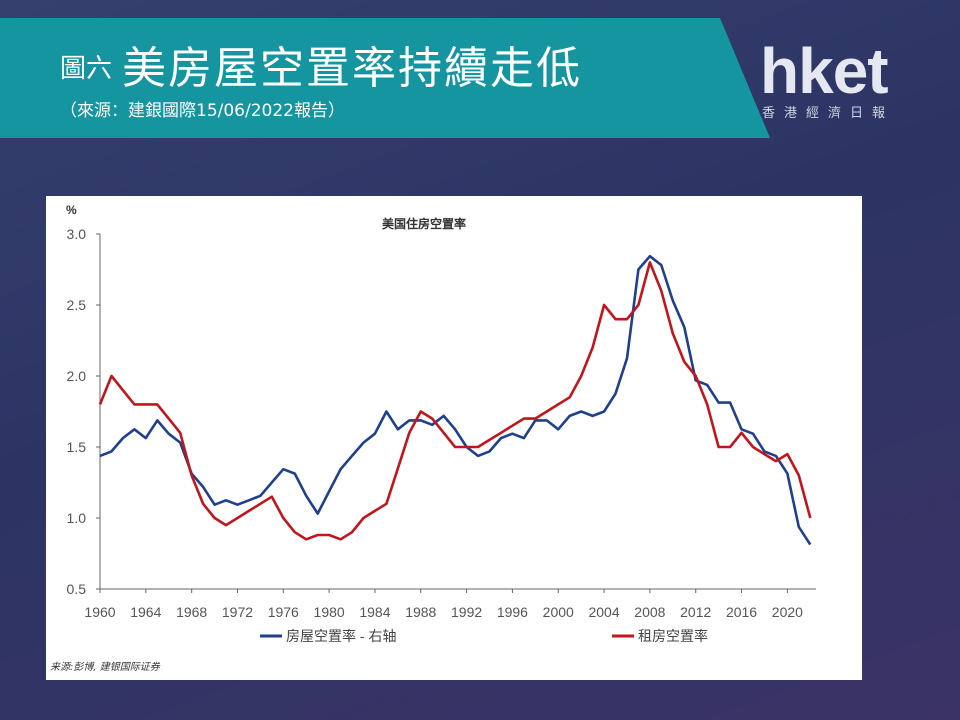 The height and width of the screenshot is (720, 960). Describe the element at coordinates (86, 69) in the screenshot. I see `figure-number: 圖六` at that location.